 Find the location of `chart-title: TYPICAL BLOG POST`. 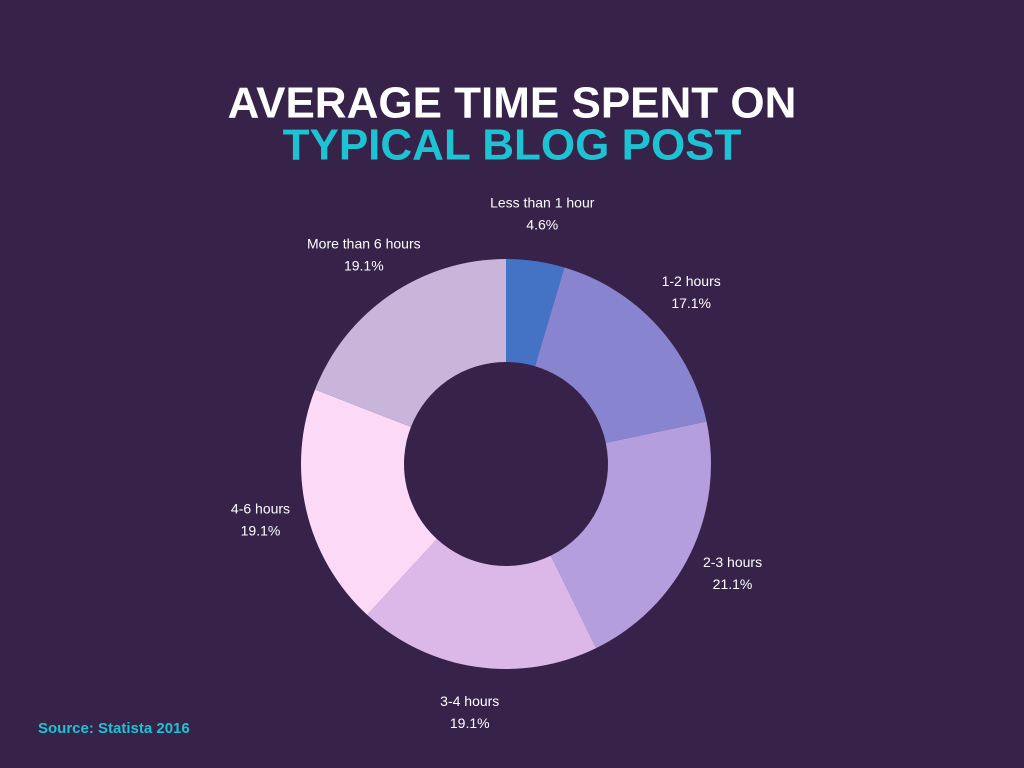

chart-title: TYPICAL BLOG POST is located at coordinates (512, 145).